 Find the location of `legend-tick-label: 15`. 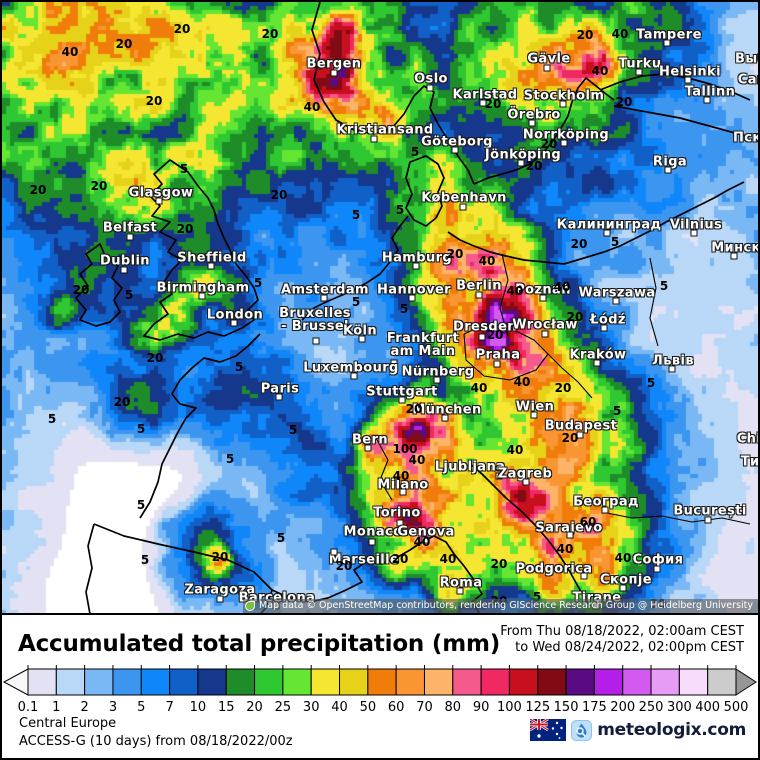

legend-tick-label: 15 is located at coordinates (226, 707).